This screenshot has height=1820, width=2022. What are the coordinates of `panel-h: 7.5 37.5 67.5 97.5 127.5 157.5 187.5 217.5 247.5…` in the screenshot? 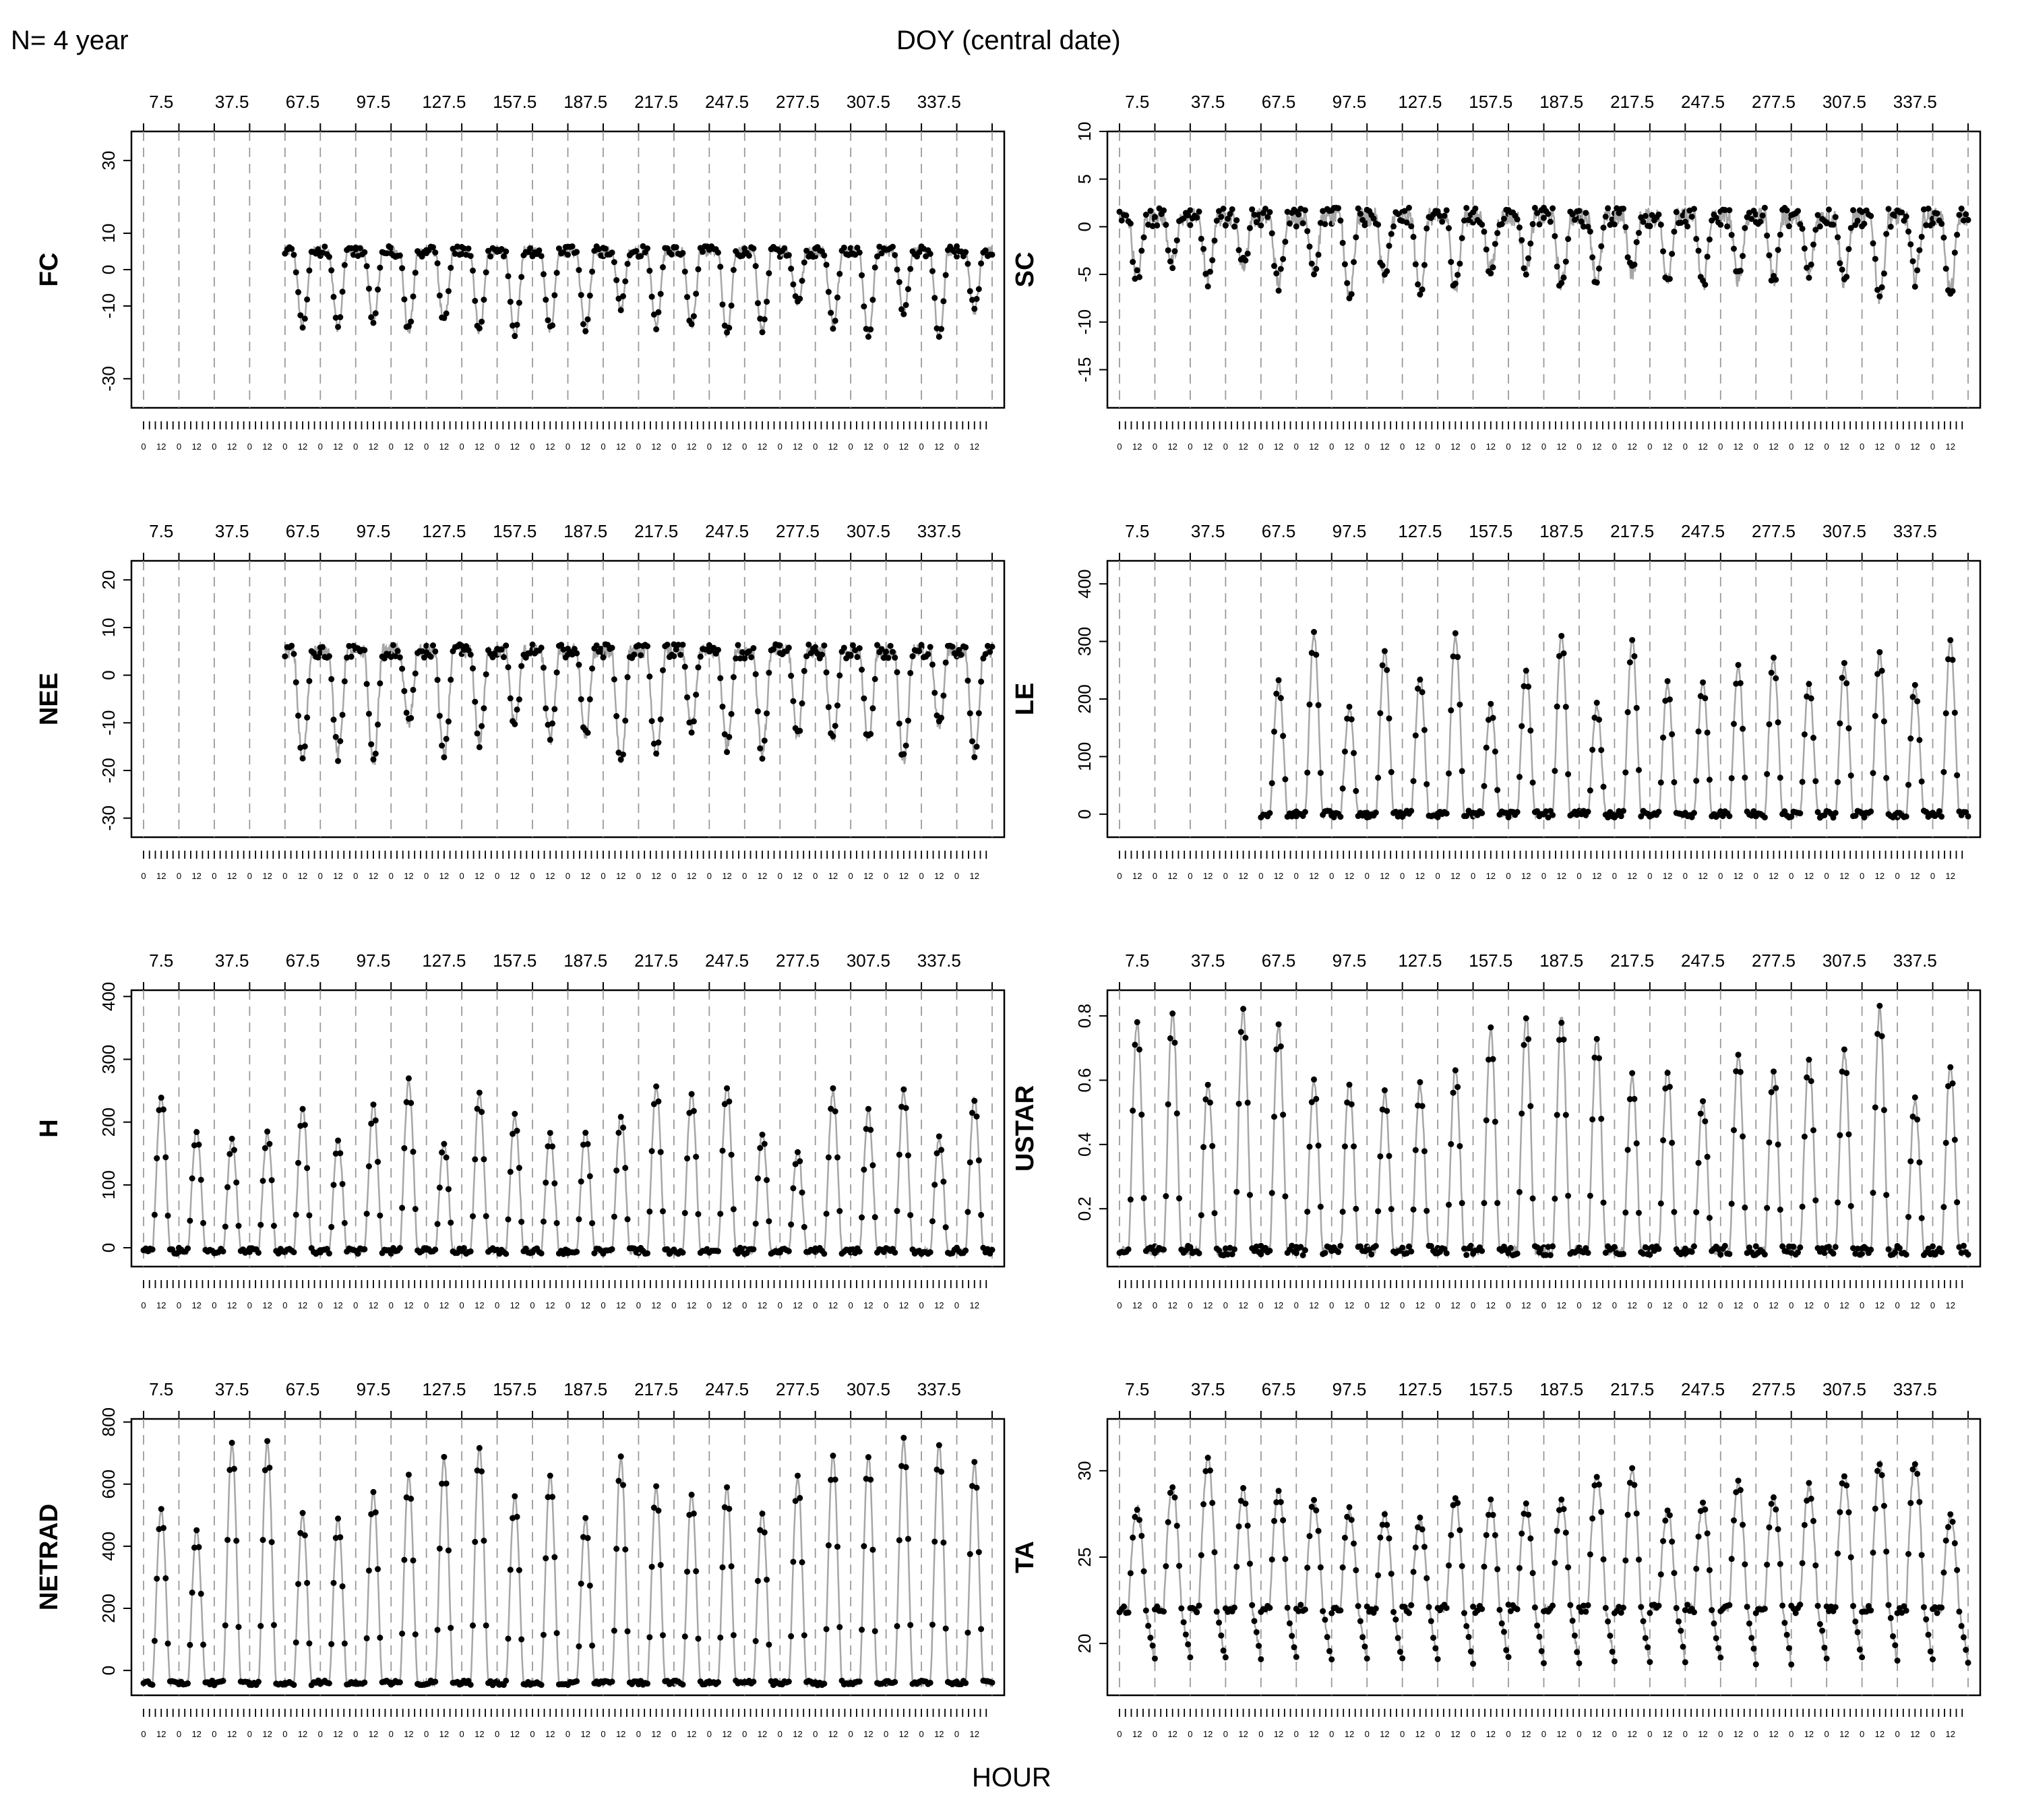 It's located at (520, 1130).